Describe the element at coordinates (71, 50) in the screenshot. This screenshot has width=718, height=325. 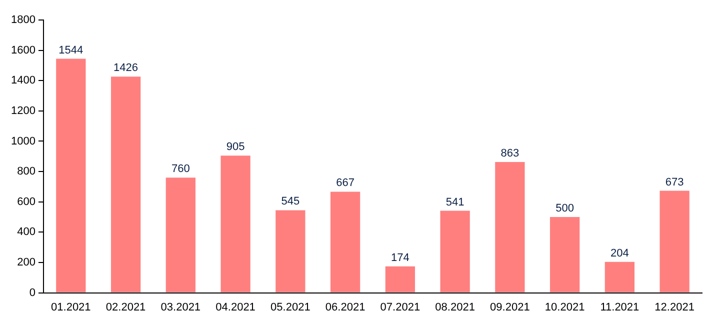
I see `data-label: 1544` at that location.